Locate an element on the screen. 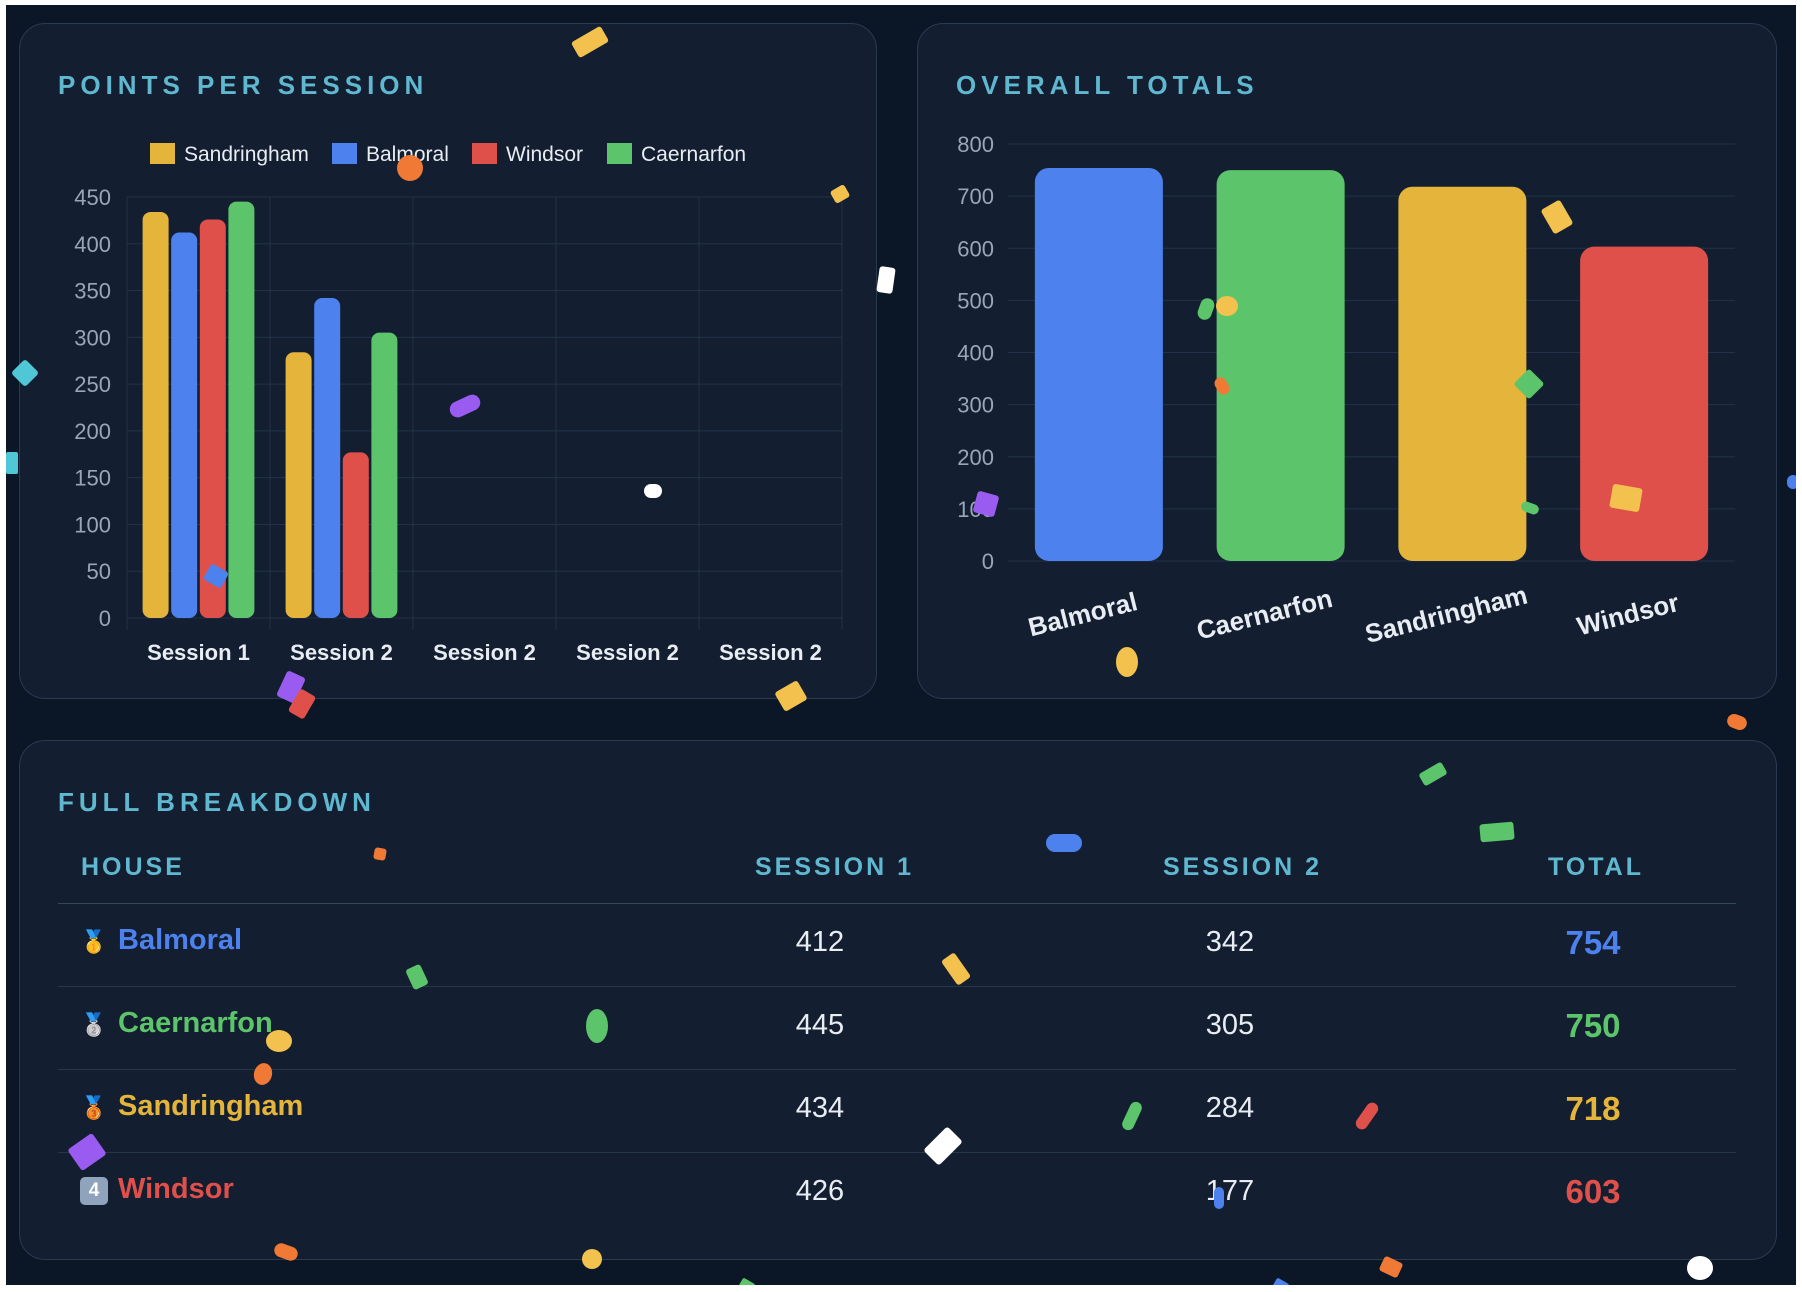  x-tick-label: Sandringham is located at coordinates (1446, 614).